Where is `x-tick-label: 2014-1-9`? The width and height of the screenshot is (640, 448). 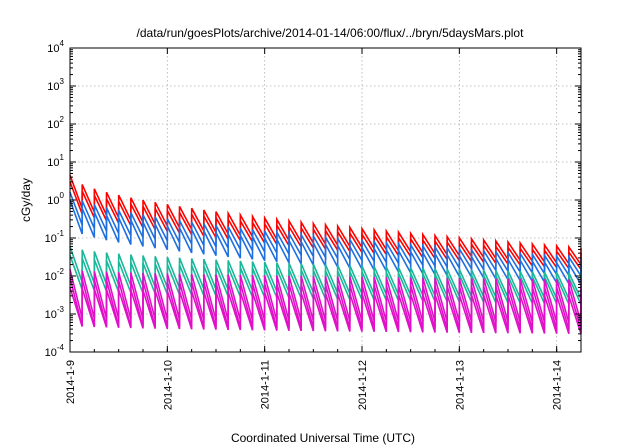
x-tick-label: 2014-1-9 is located at coordinates (71, 382).